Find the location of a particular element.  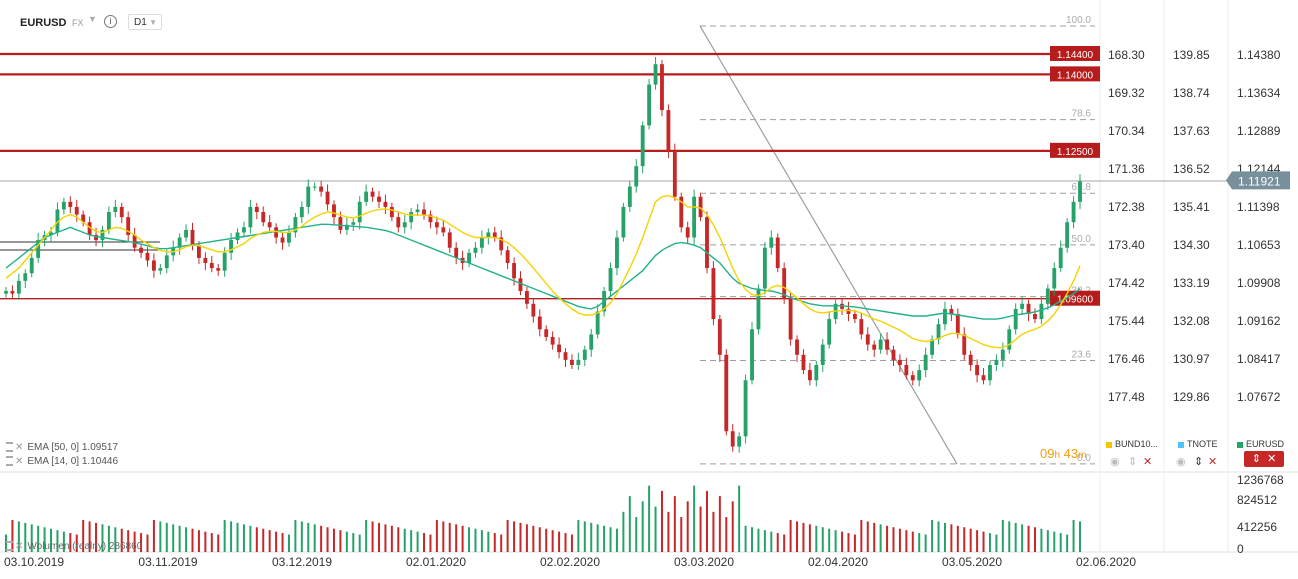

x-tick-label: 02.01.2020 is located at coordinates (436, 562).